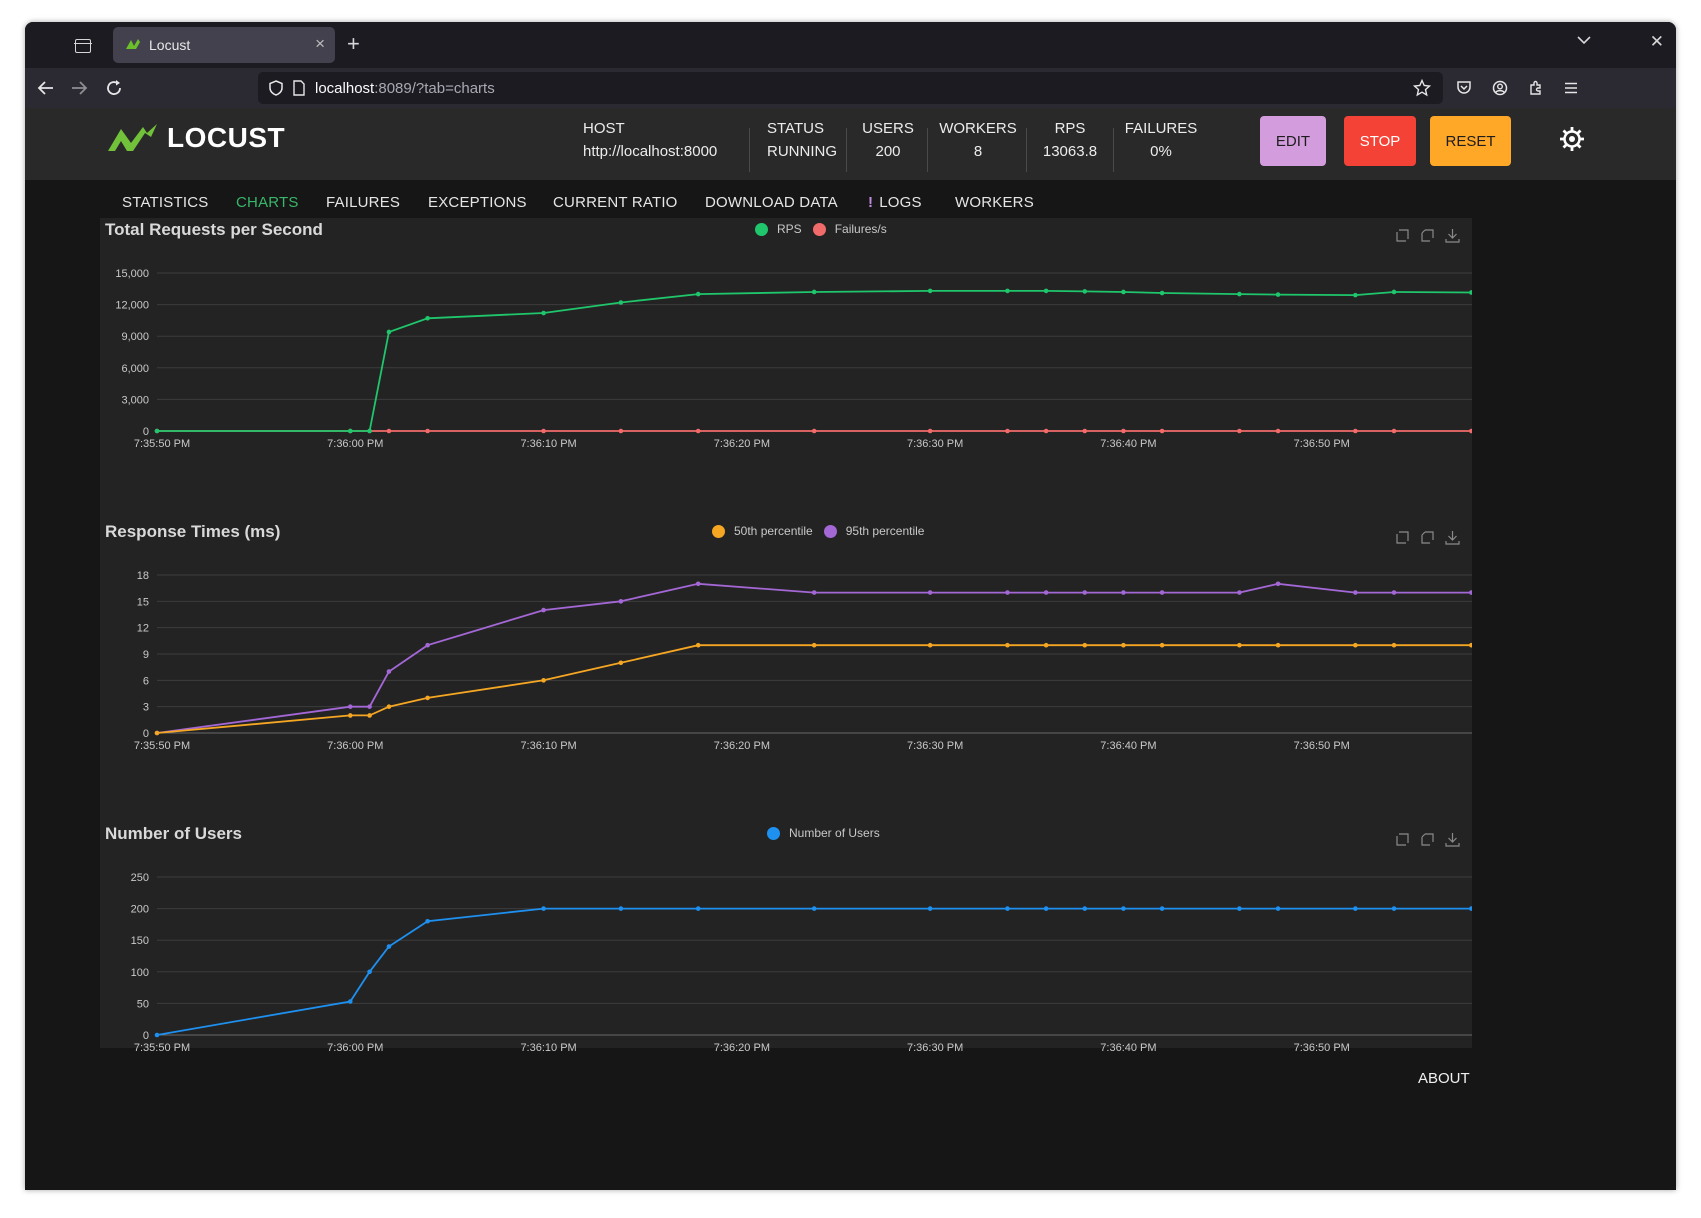  I want to click on stop-button: STOP, so click(1380, 141).